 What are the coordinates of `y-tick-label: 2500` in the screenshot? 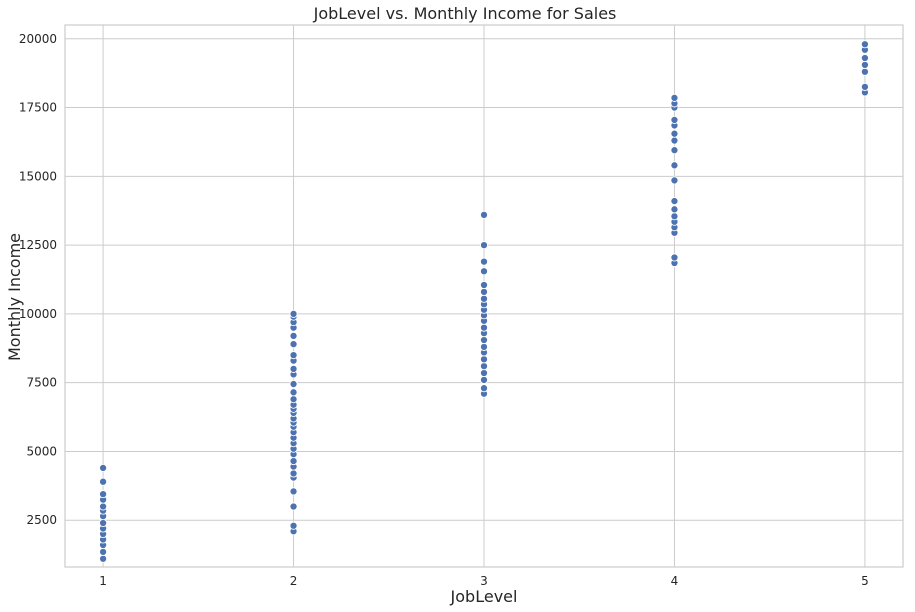 It's located at (41, 520).